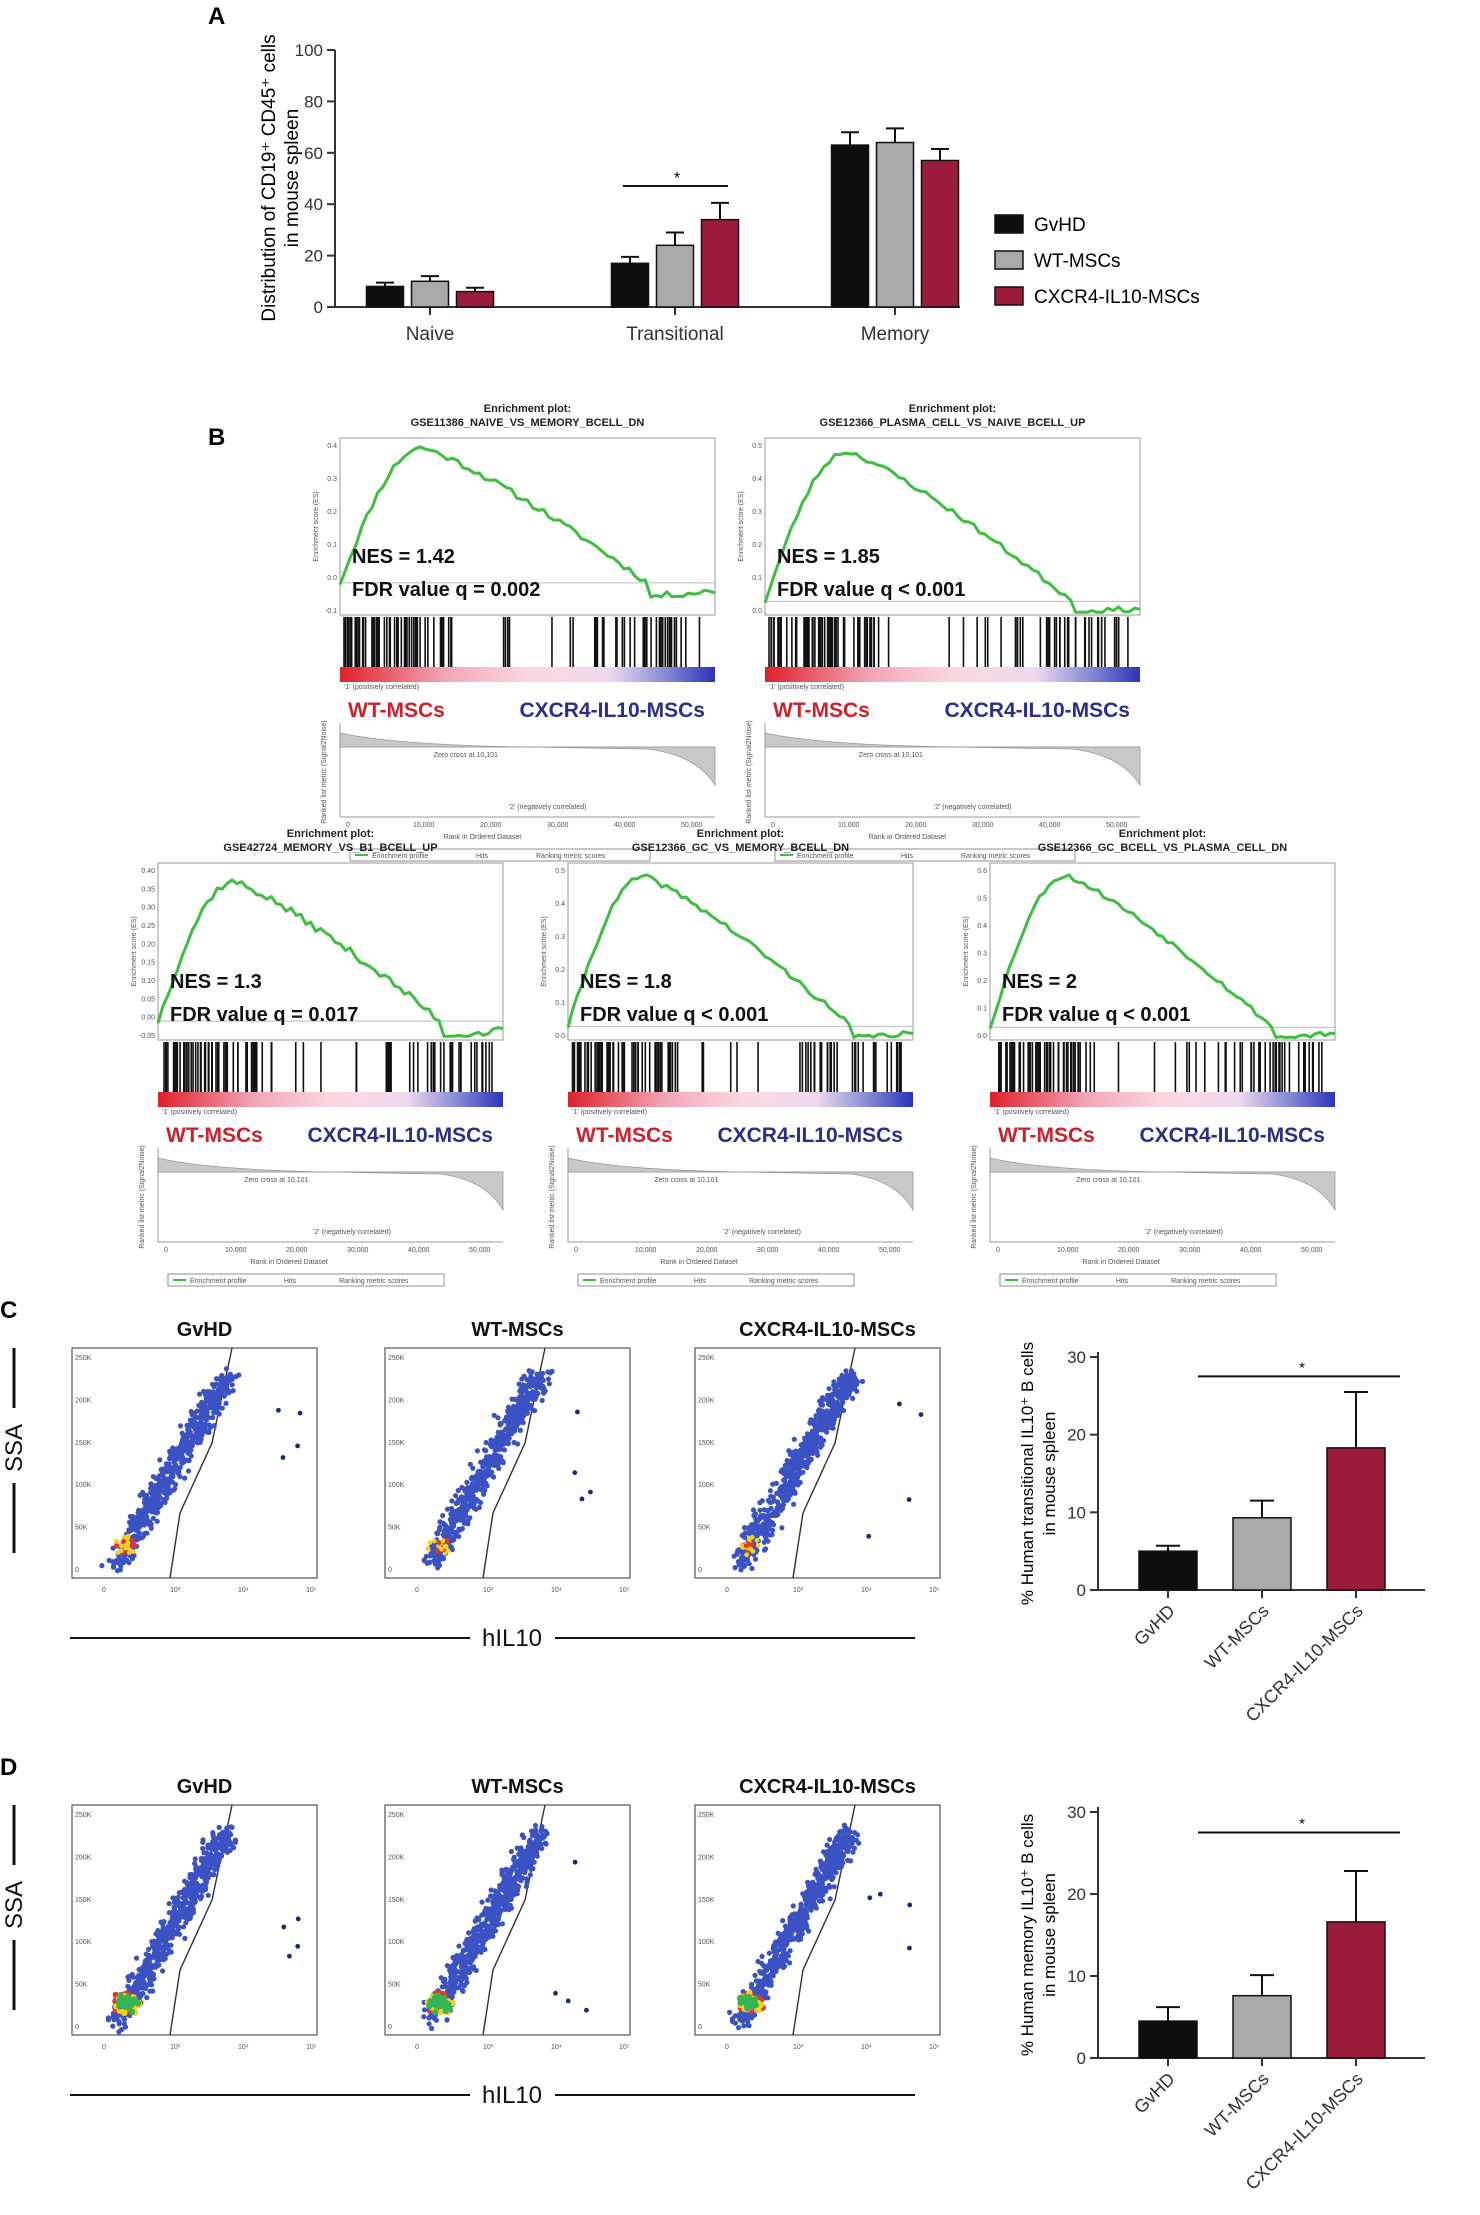 The image size is (1480, 2215). What do you see at coordinates (982, 1036) in the screenshot?
I see `es-tick: 0.0` at bounding box center [982, 1036].